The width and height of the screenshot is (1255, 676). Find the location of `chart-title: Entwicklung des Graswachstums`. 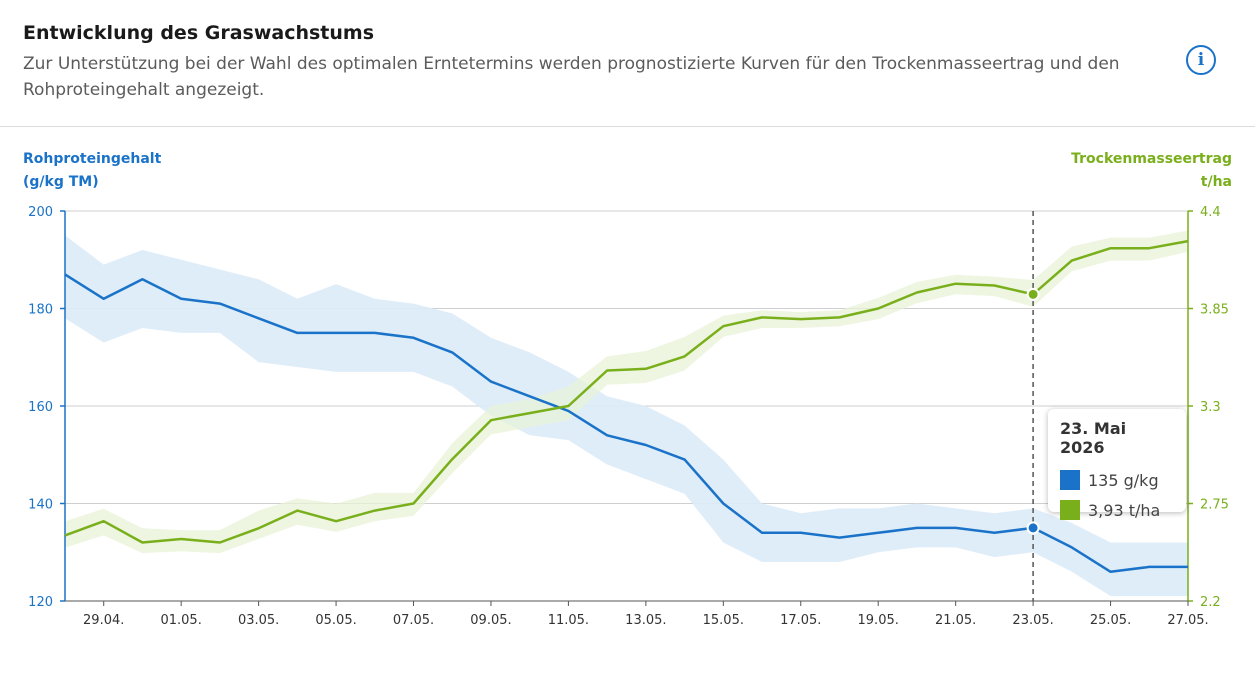

chart-title: Entwicklung des Graswachstums is located at coordinates (199, 33).